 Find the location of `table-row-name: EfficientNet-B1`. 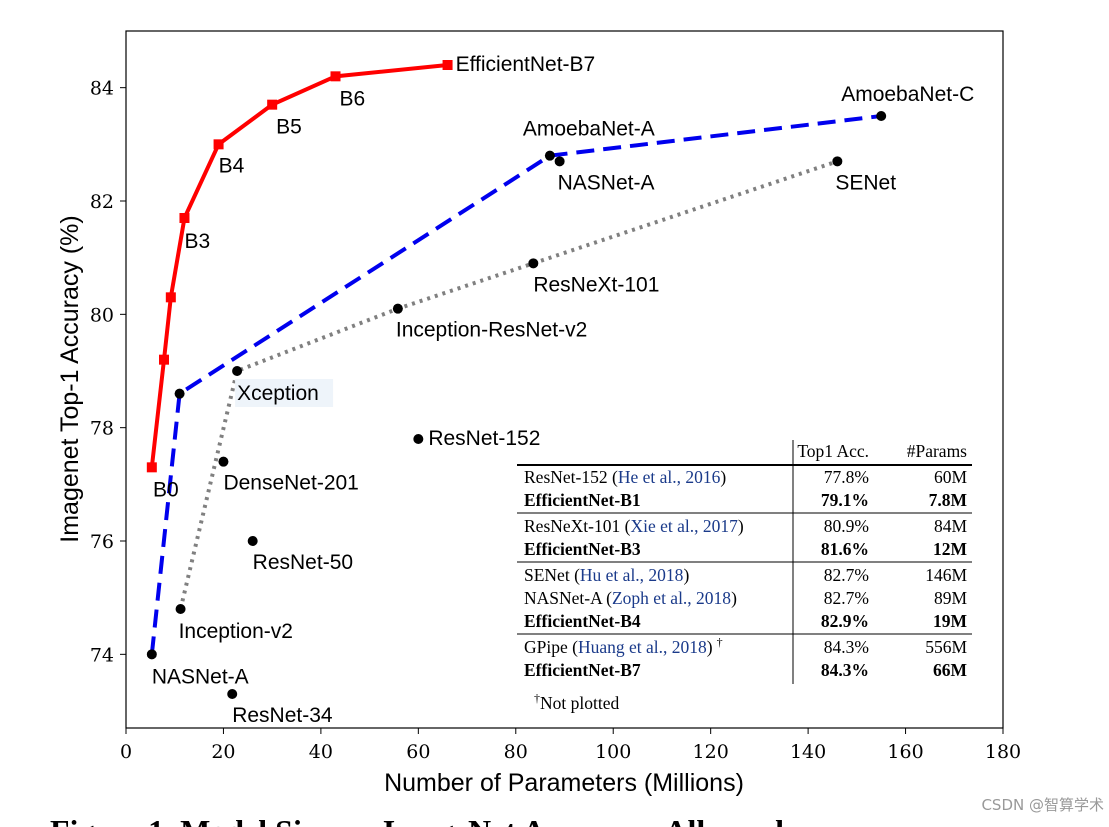

table-row-name: EfficientNet-B1 is located at coordinates (582, 500).